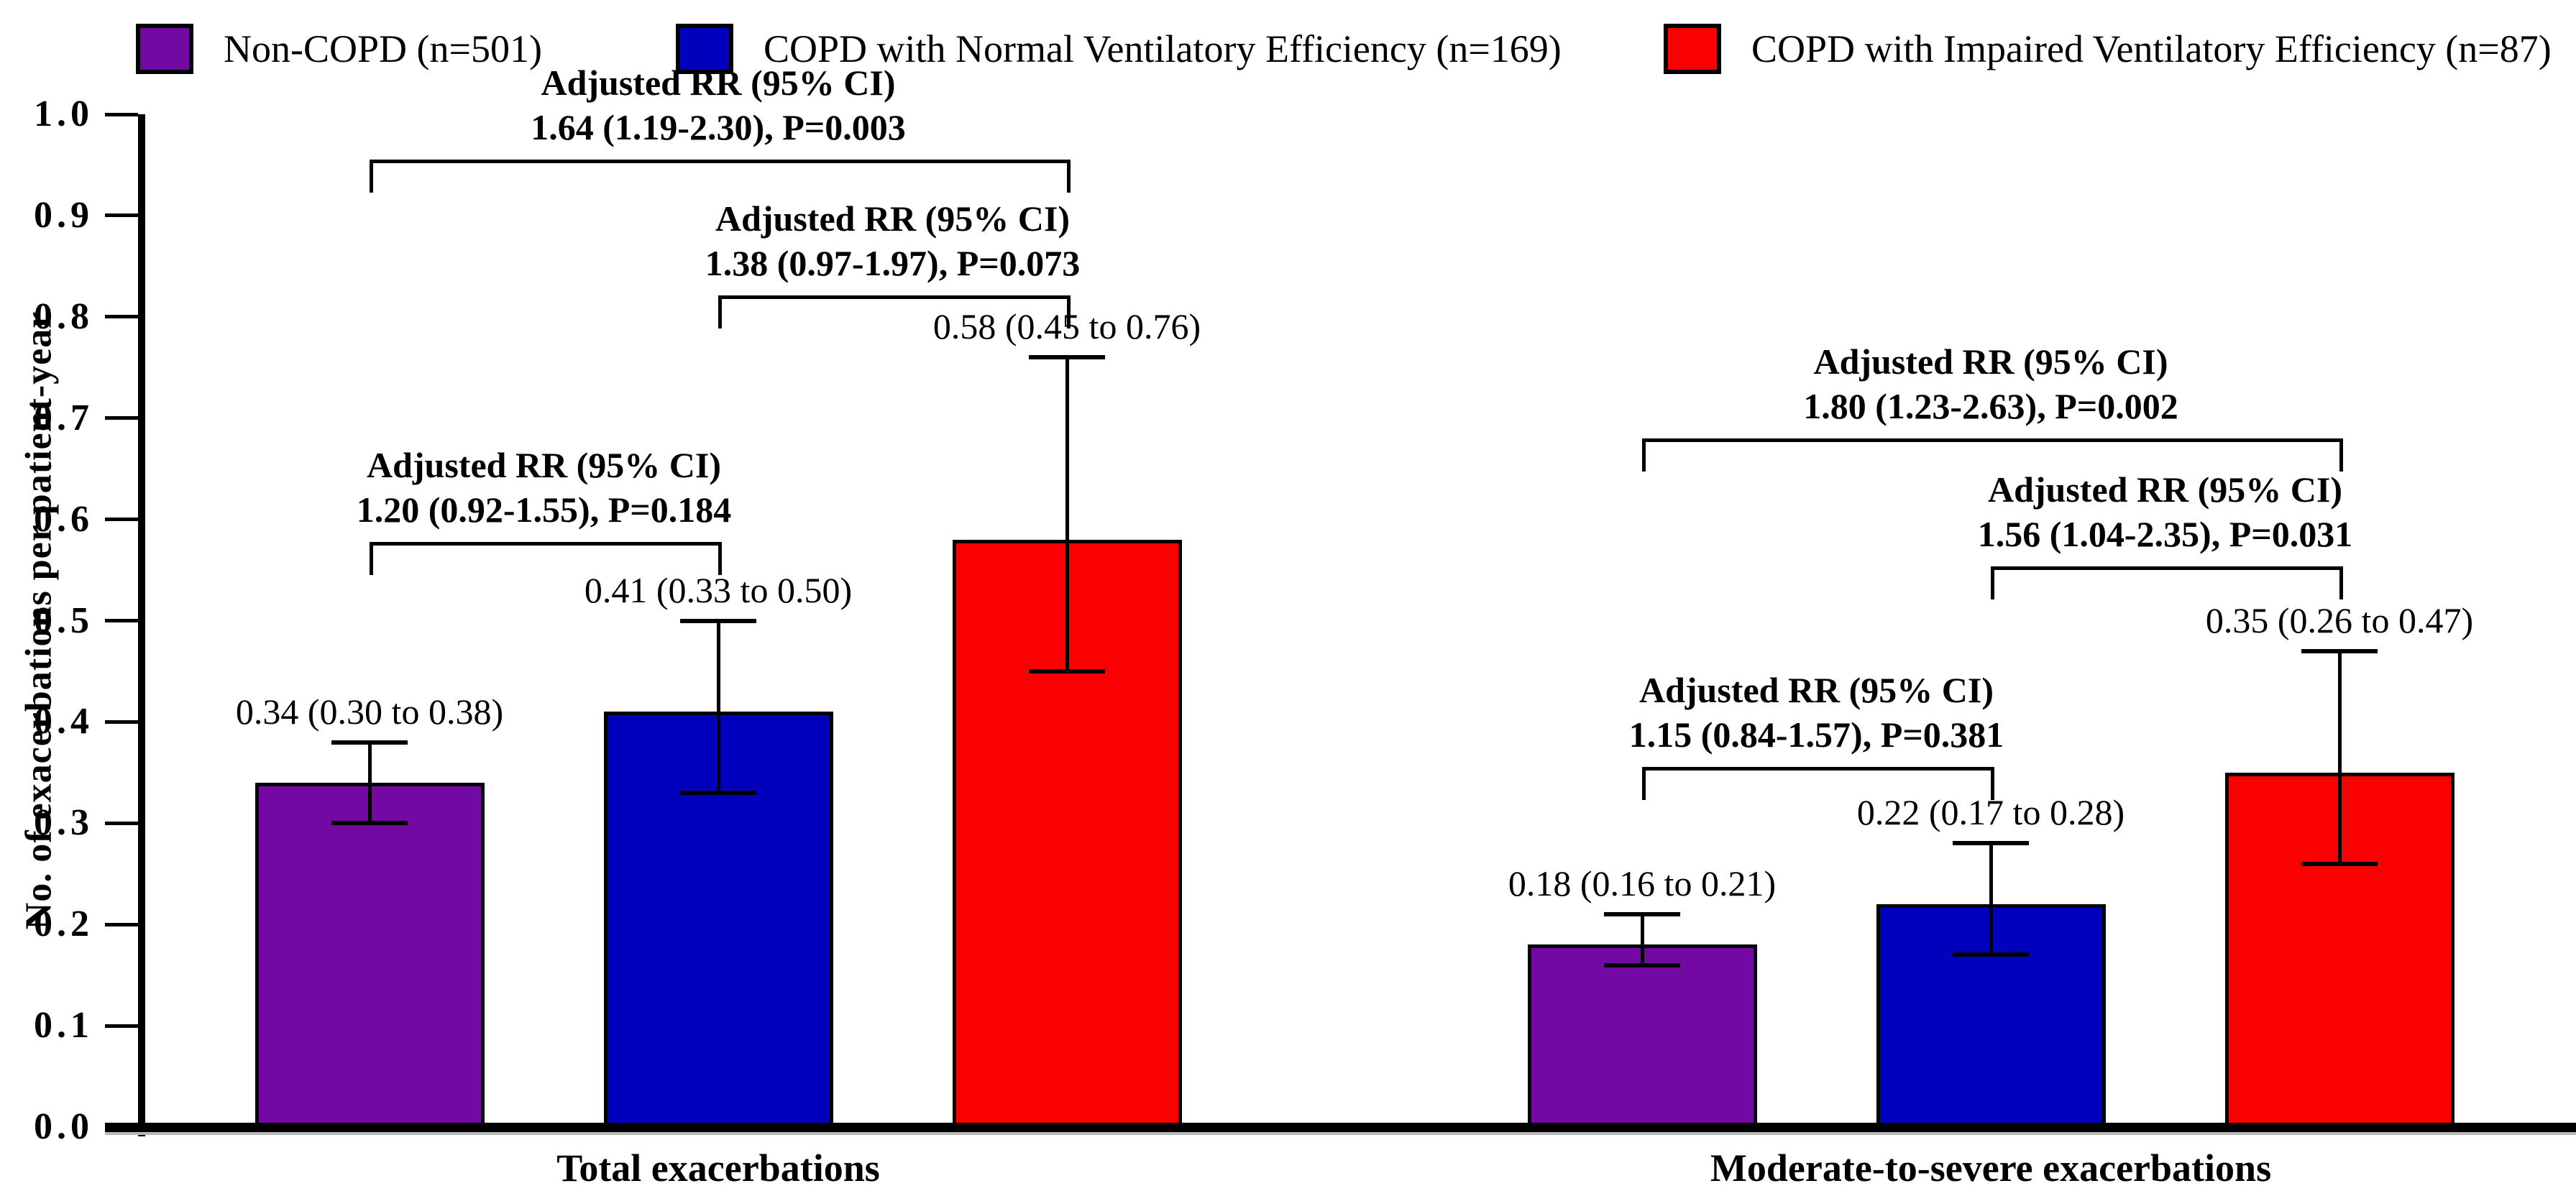  I want to click on legend-item: Non-COPD (n=501), so click(339, 49).